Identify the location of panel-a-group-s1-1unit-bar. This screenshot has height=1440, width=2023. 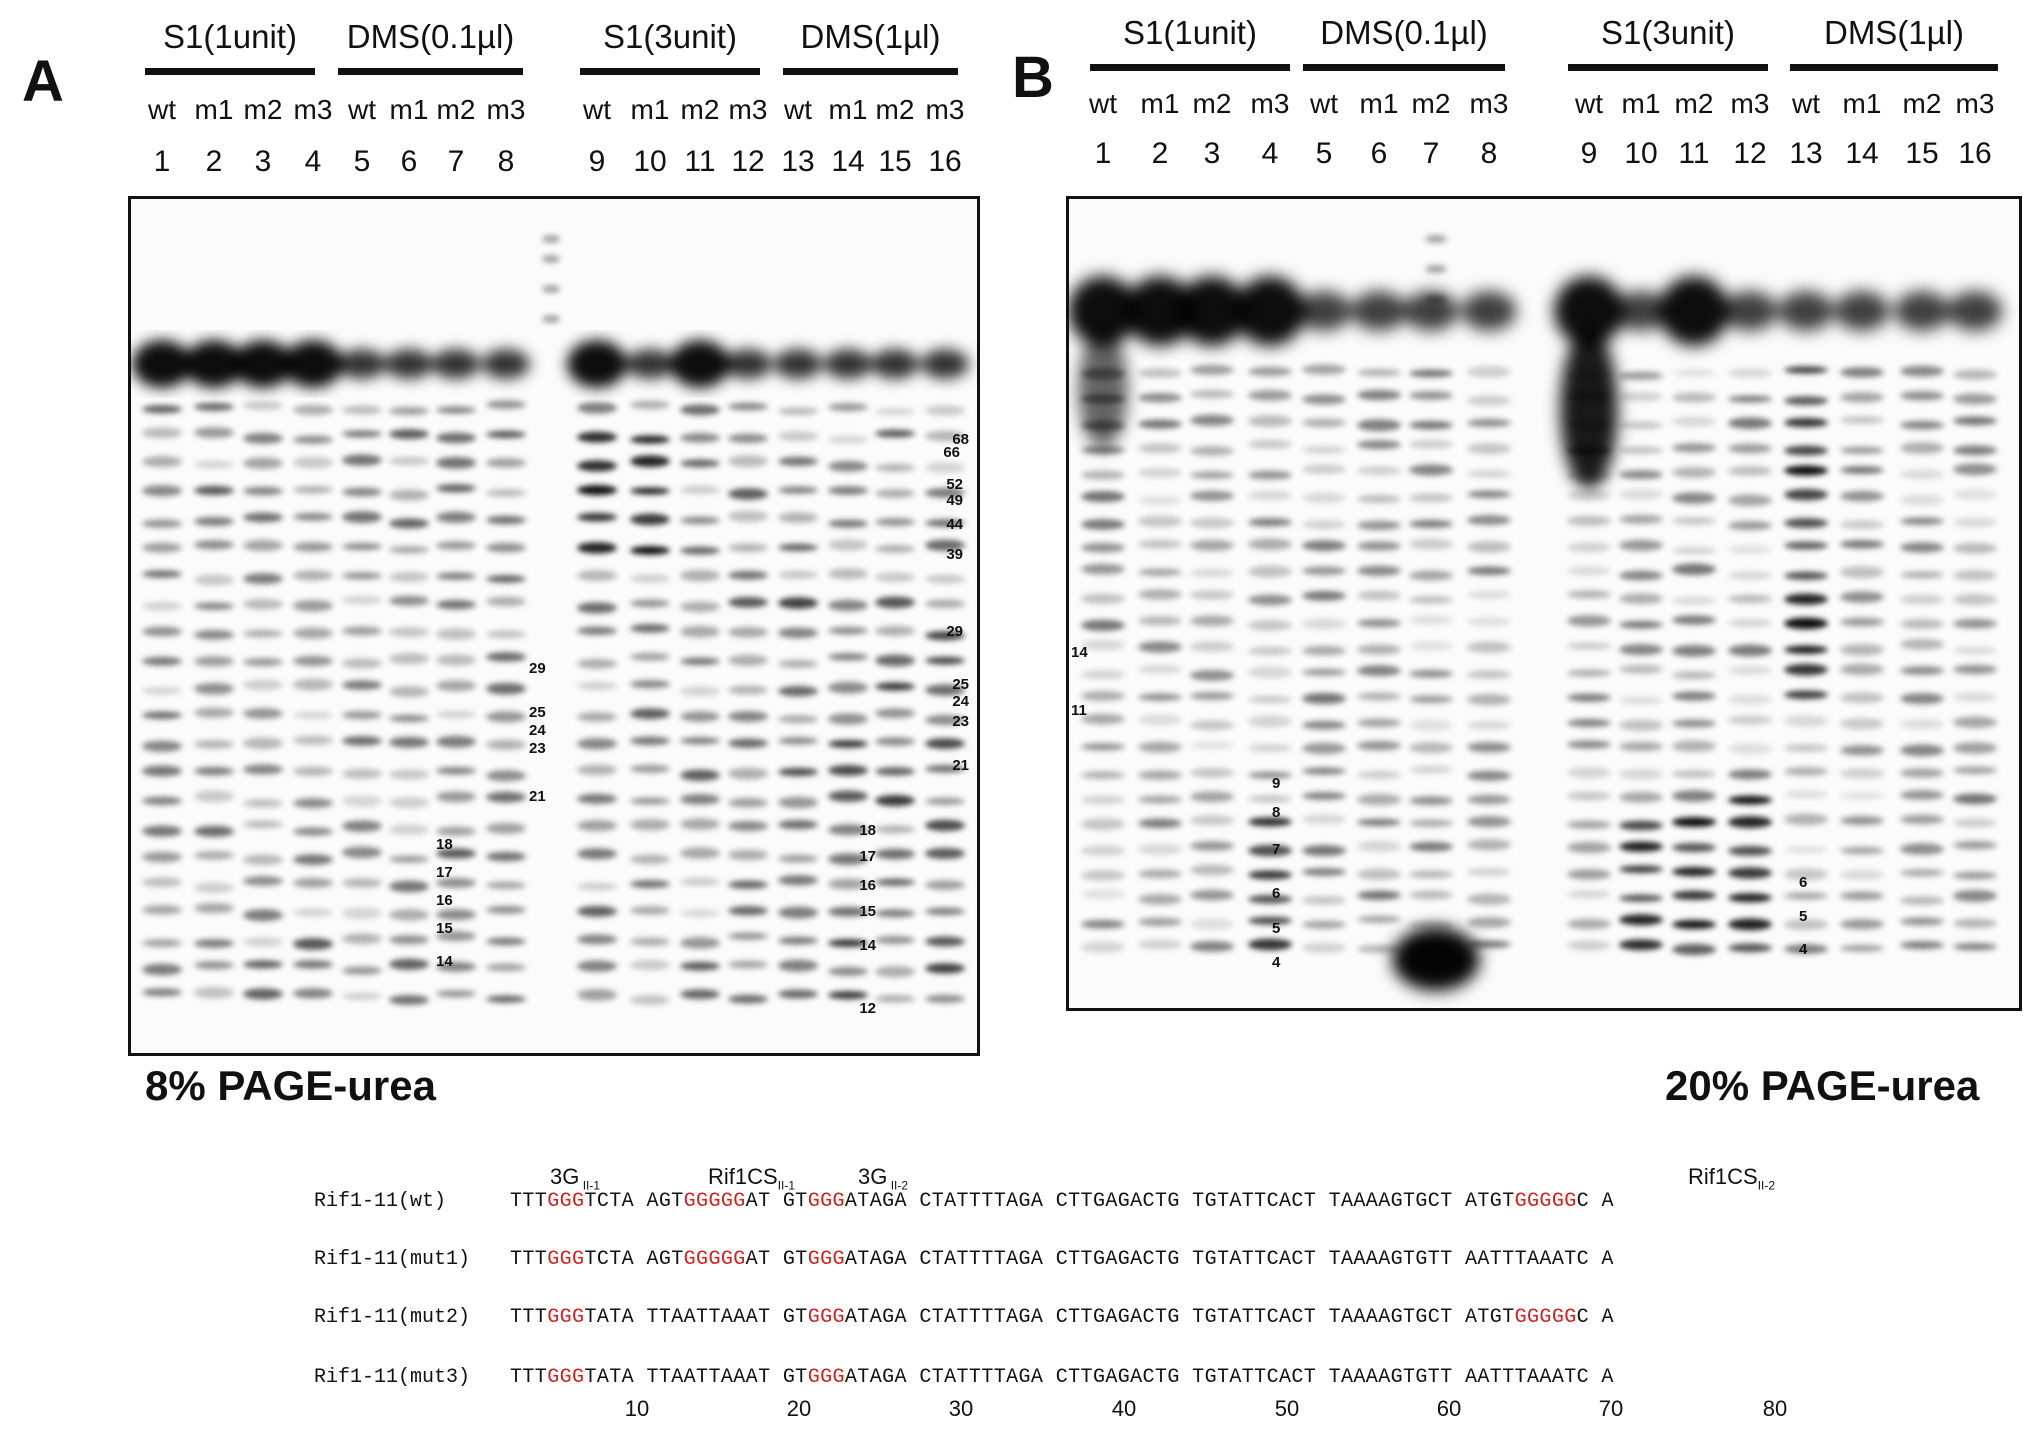
(230, 71).